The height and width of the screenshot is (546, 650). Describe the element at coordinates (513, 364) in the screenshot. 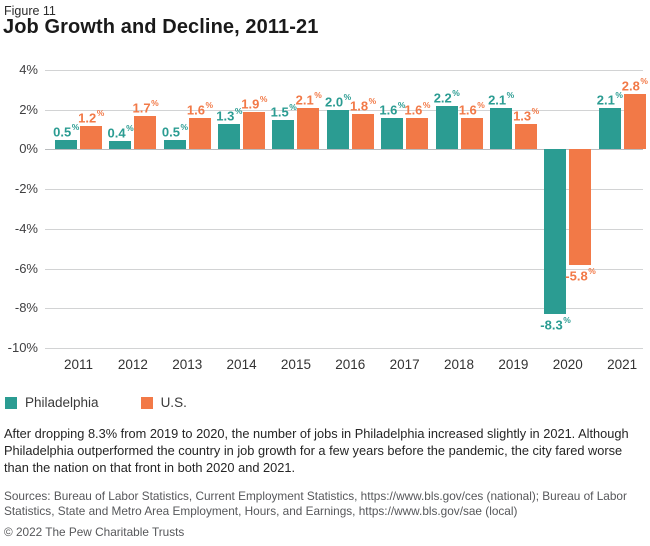

I see `x-tick-2019: 2019` at that location.